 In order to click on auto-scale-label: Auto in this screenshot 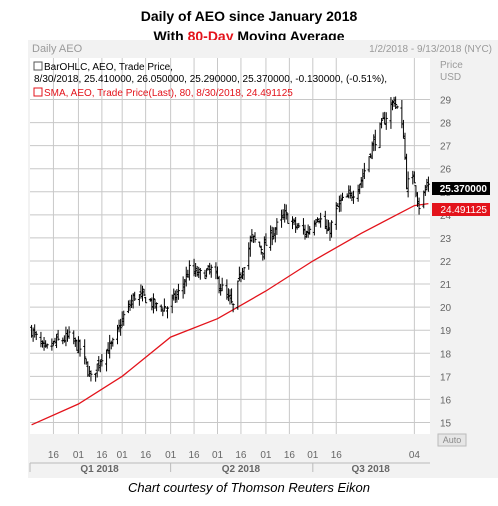, I will do `click(452, 440)`.